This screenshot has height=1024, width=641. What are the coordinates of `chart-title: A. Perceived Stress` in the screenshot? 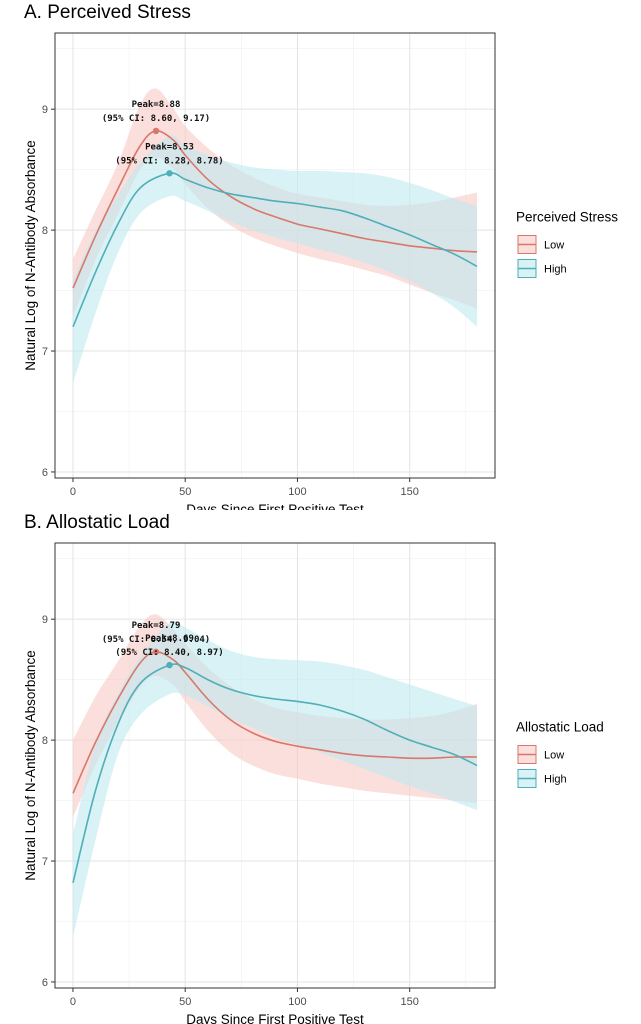 It's located at (107, 12).